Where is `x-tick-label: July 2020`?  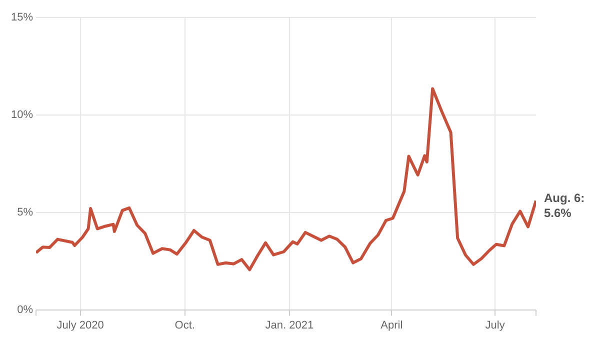 x-tick-label: July 2020 is located at coordinates (80, 325).